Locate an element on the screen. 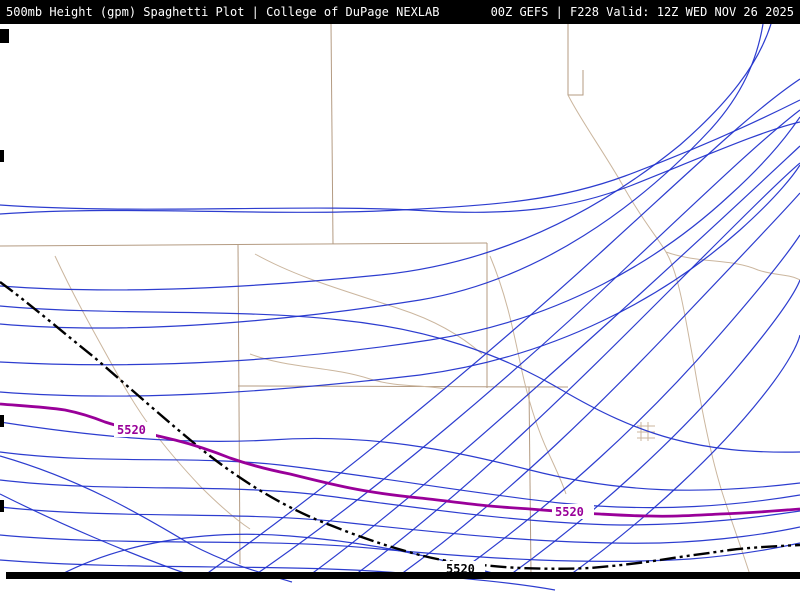 Image resolution: width=800 pixels, height=600 pixels. bottom-frame-bar is located at coordinates (403, 575).